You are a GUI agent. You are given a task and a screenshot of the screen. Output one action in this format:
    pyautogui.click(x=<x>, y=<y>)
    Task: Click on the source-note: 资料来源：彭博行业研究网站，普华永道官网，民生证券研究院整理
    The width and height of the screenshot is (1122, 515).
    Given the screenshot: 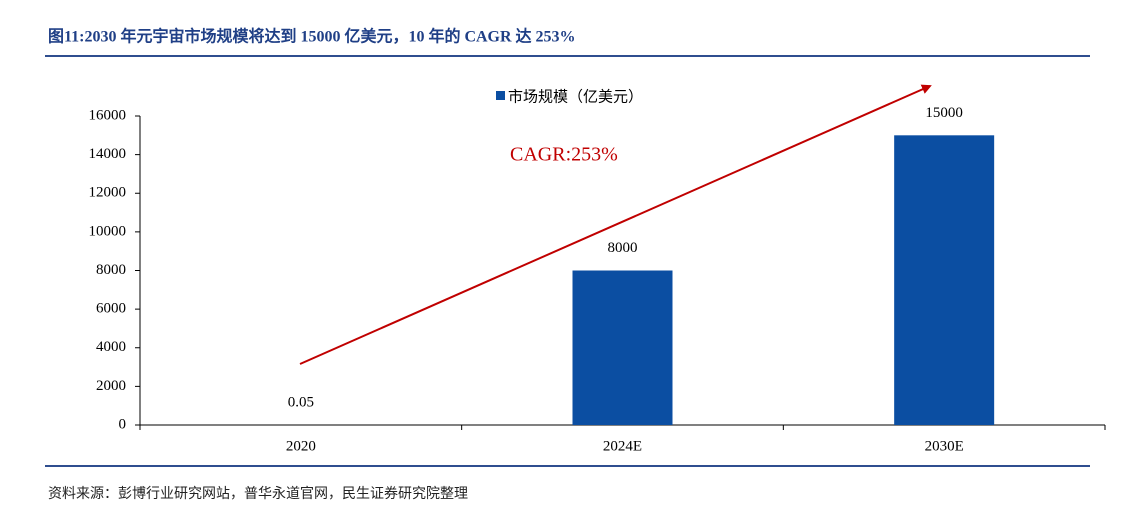 What is the action you would take?
    pyautogui.click(x=258, y=493)
    